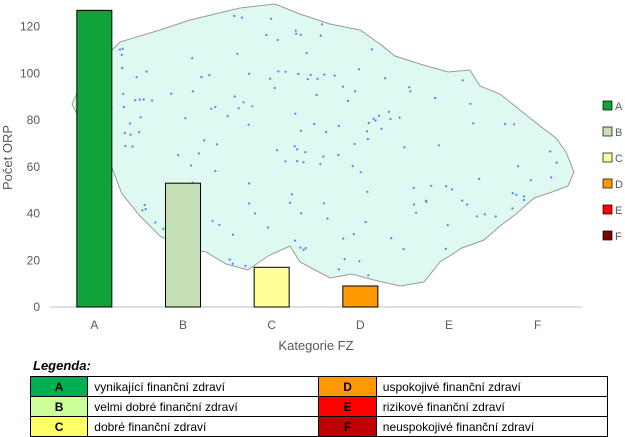 Image resolution: width=625 pixels, height=437 pixels. I want to click on y-tick-label: 20, so click(34, 260).